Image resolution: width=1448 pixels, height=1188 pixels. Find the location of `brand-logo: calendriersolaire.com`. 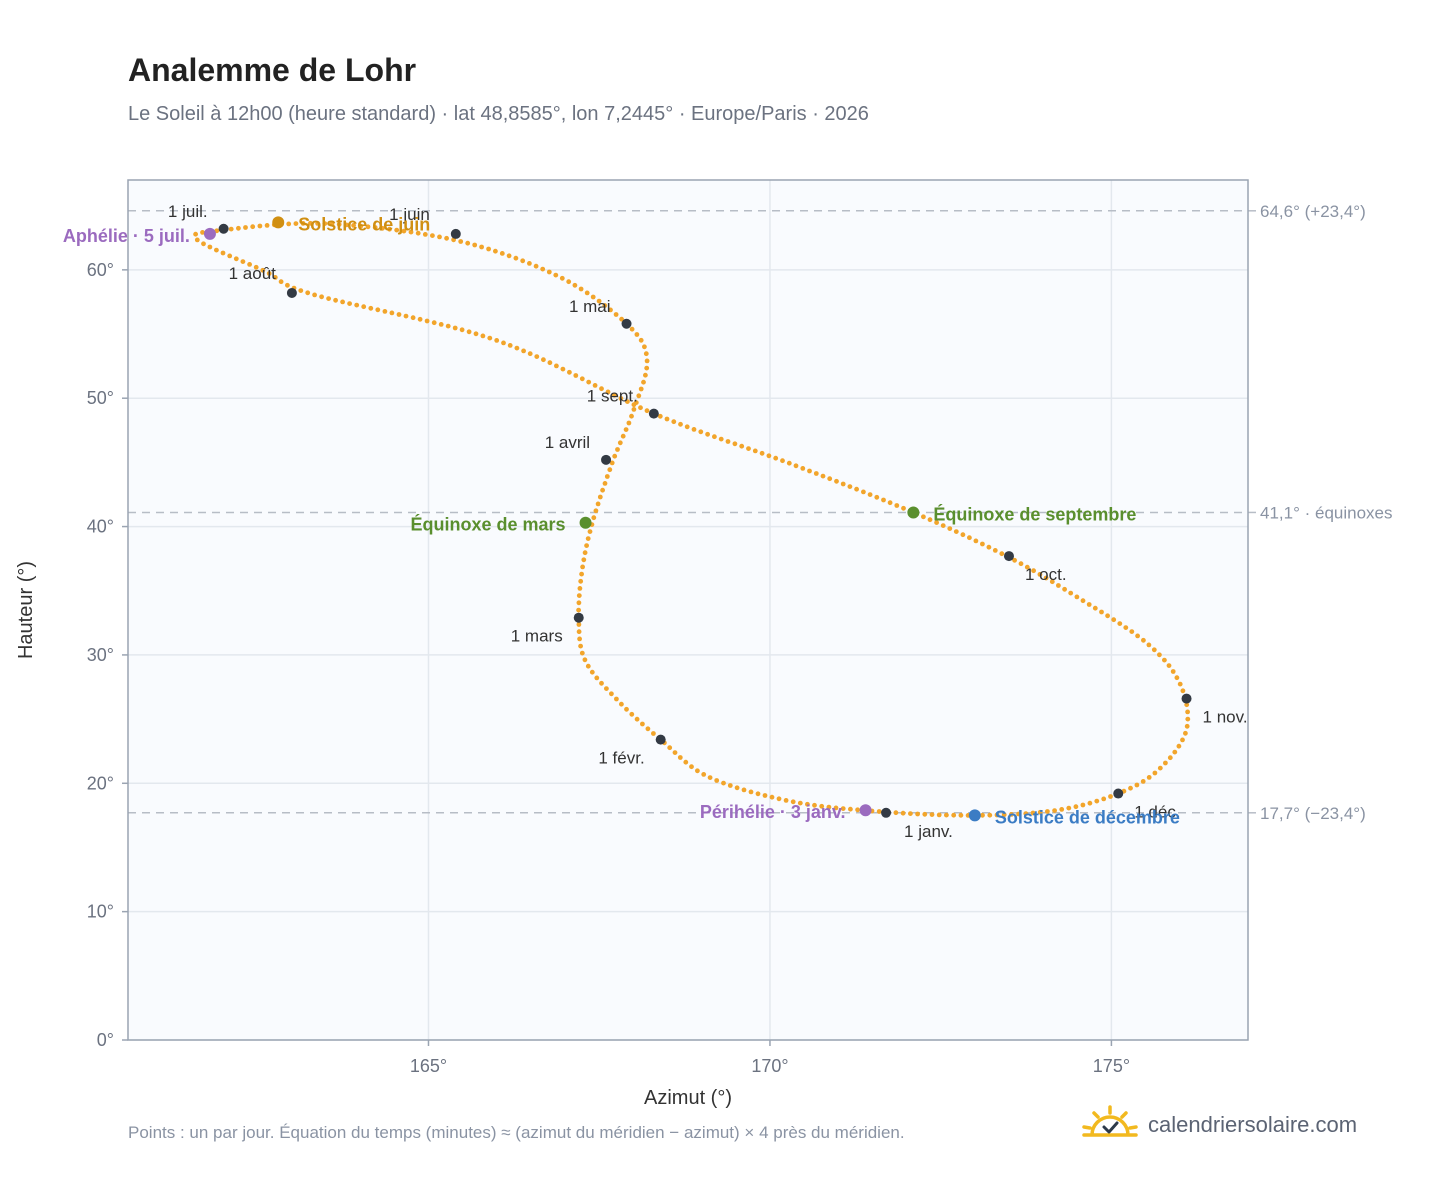

brand-logo: calendriersolaire.com is located at coordinates (1219, 1125).